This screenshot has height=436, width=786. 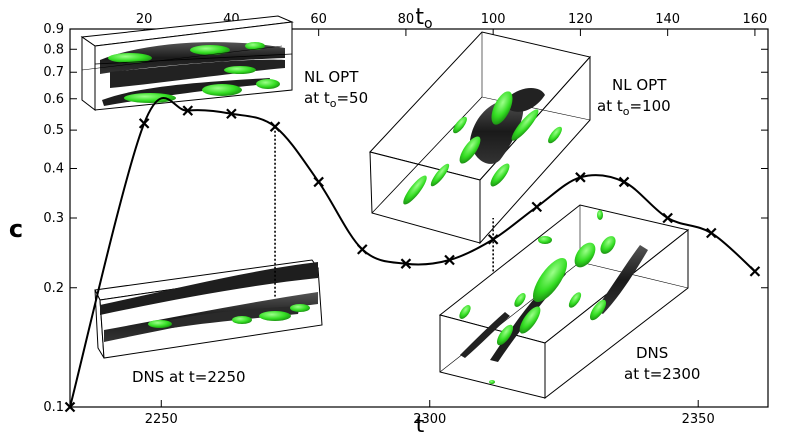 I want to click on x-axis-ticks: 2250 2300 2350, so click(x=430, y=413).